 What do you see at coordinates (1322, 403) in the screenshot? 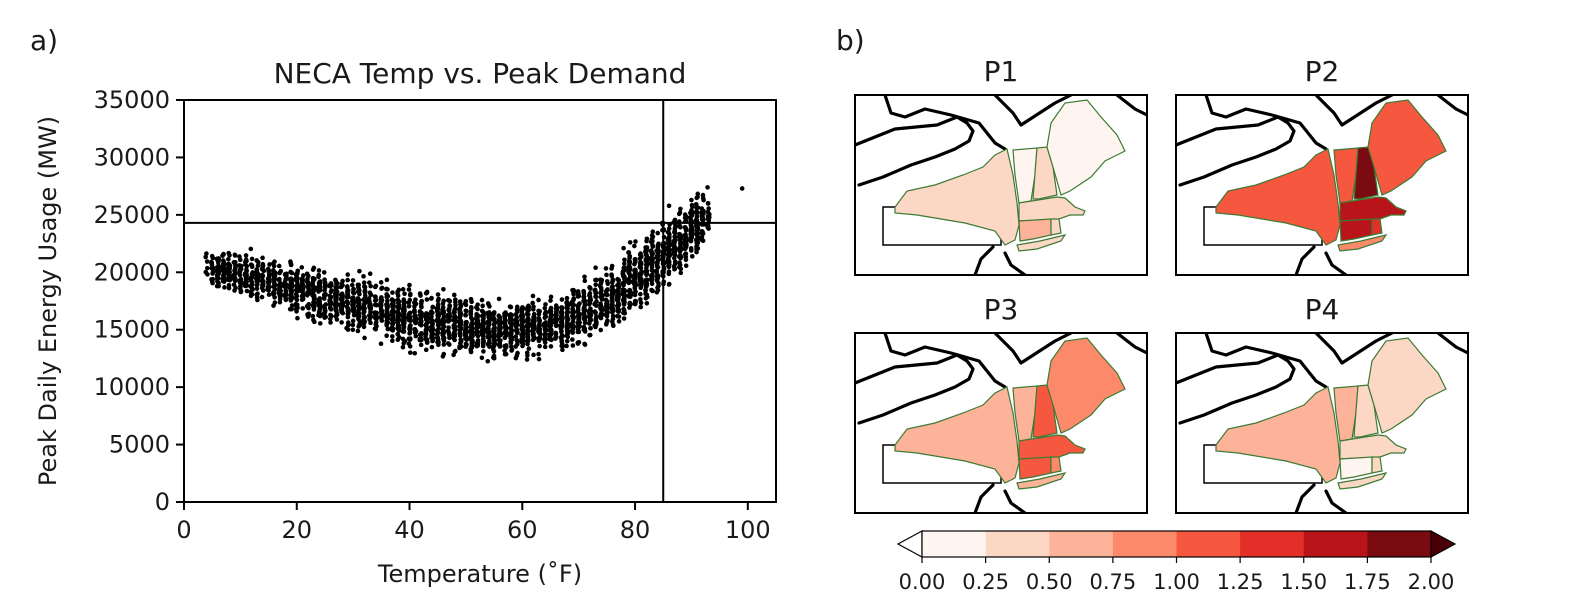
I see `map-panel-p4: P4` at bounding box center [1322, 403].